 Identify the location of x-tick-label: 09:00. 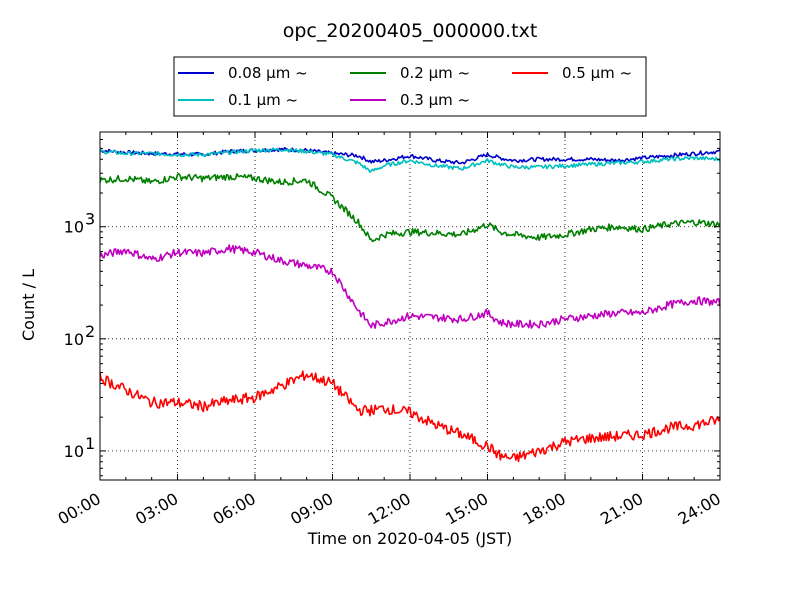
(311, 509).